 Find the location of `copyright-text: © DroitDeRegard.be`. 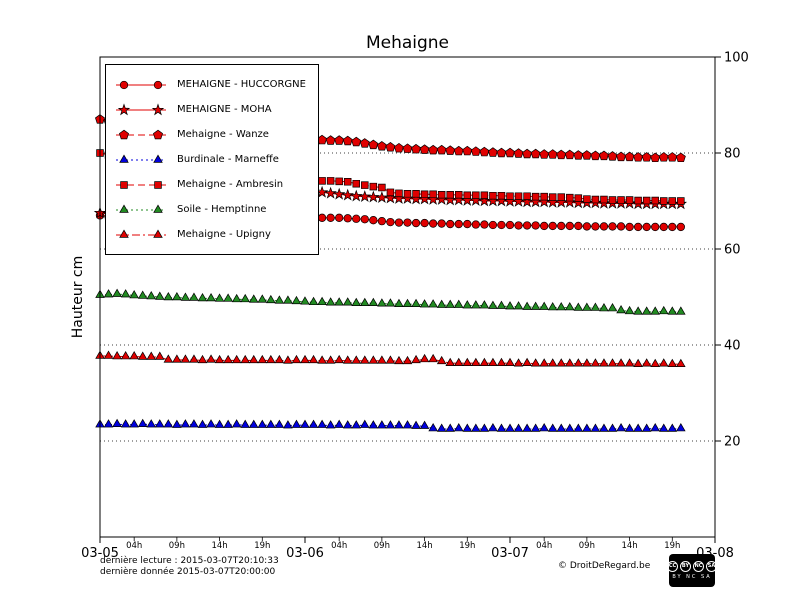

copyright-text: © DroitDeRegard.be is located at coordinates (604, 566).